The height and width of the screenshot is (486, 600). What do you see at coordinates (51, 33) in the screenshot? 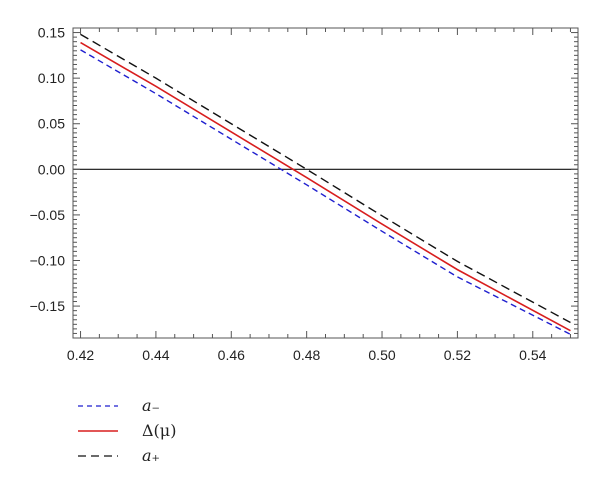
I see `y-tick-label: 0.15` at bounding box center [51, 33].